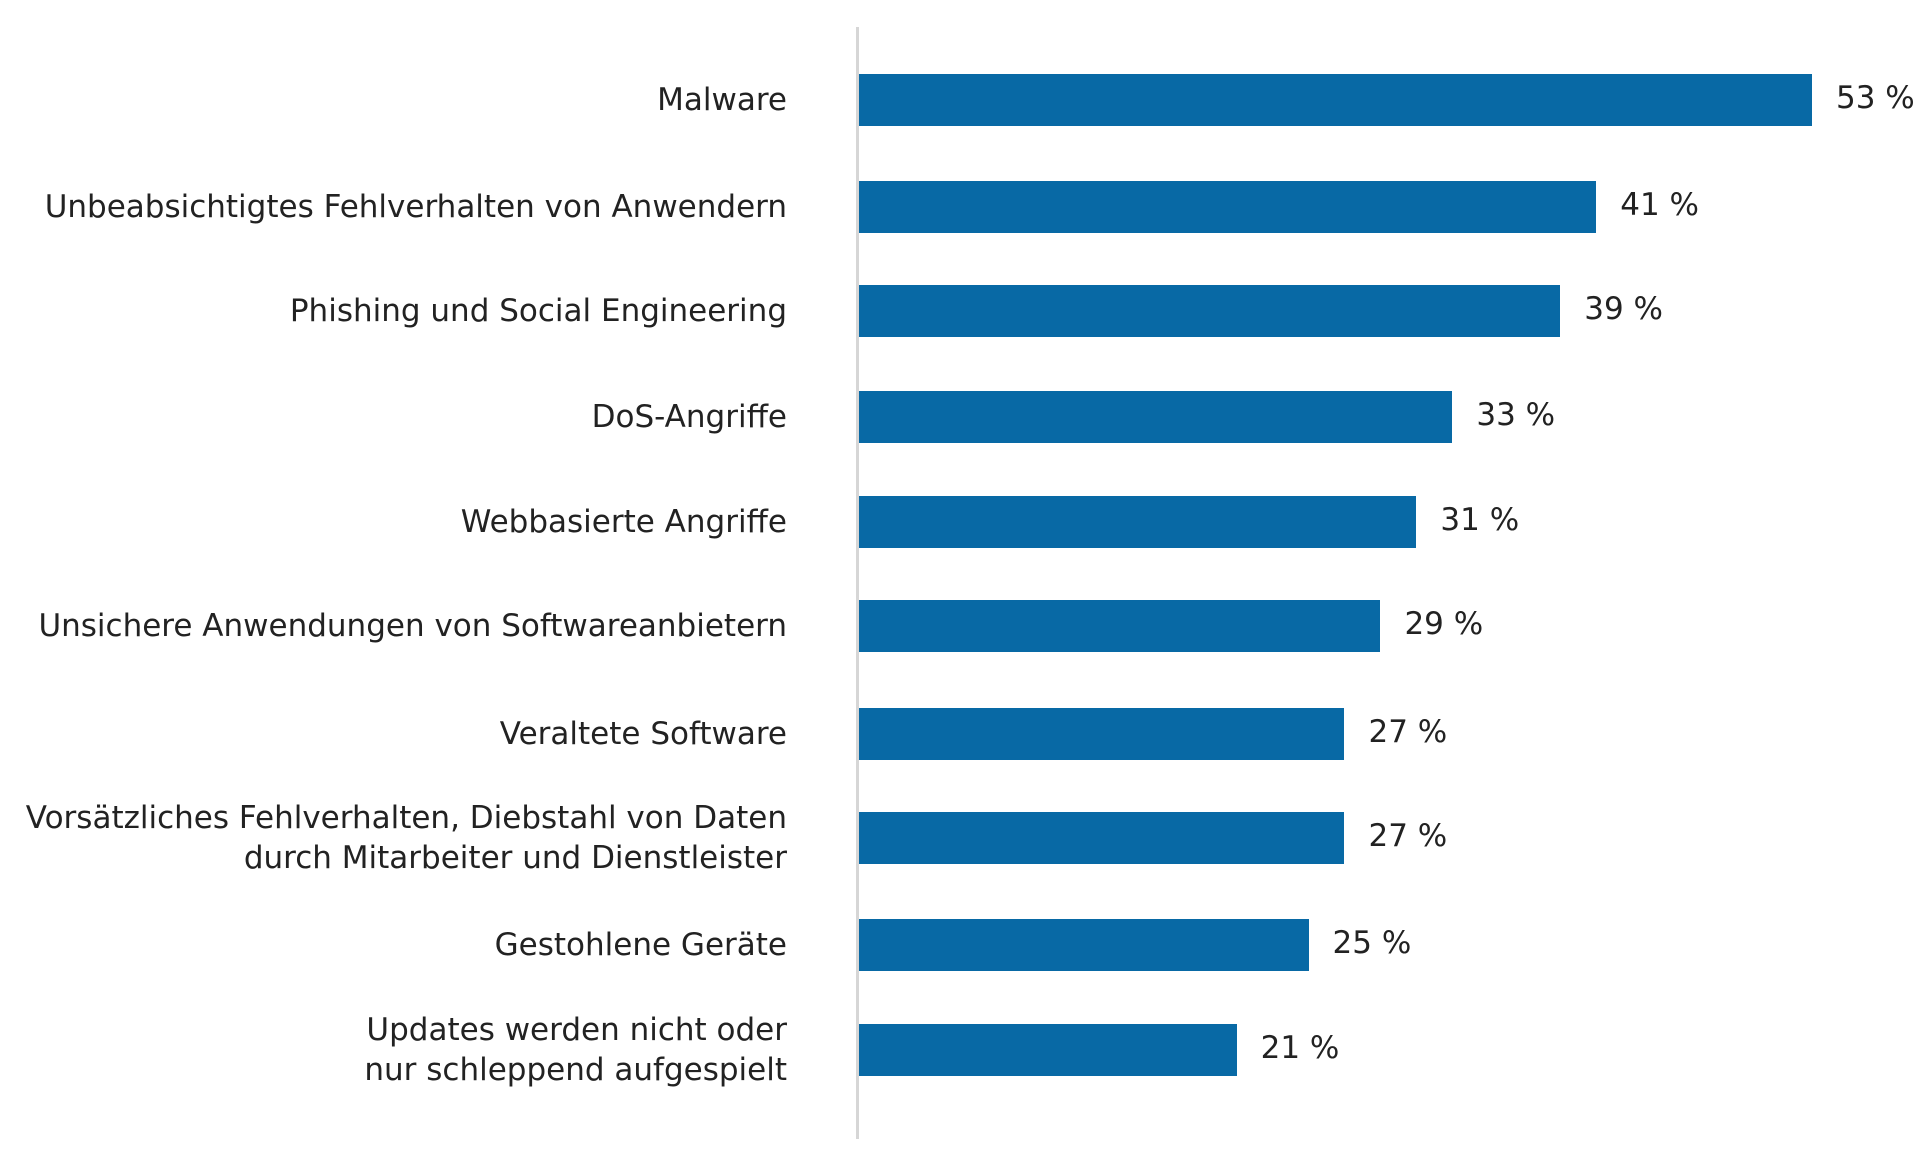  What do you see at coordinates (575, 1070) in the screenshot?
I see `category-label-line: nur schleppend aufgespielt` at bounding box center [575, 1070].